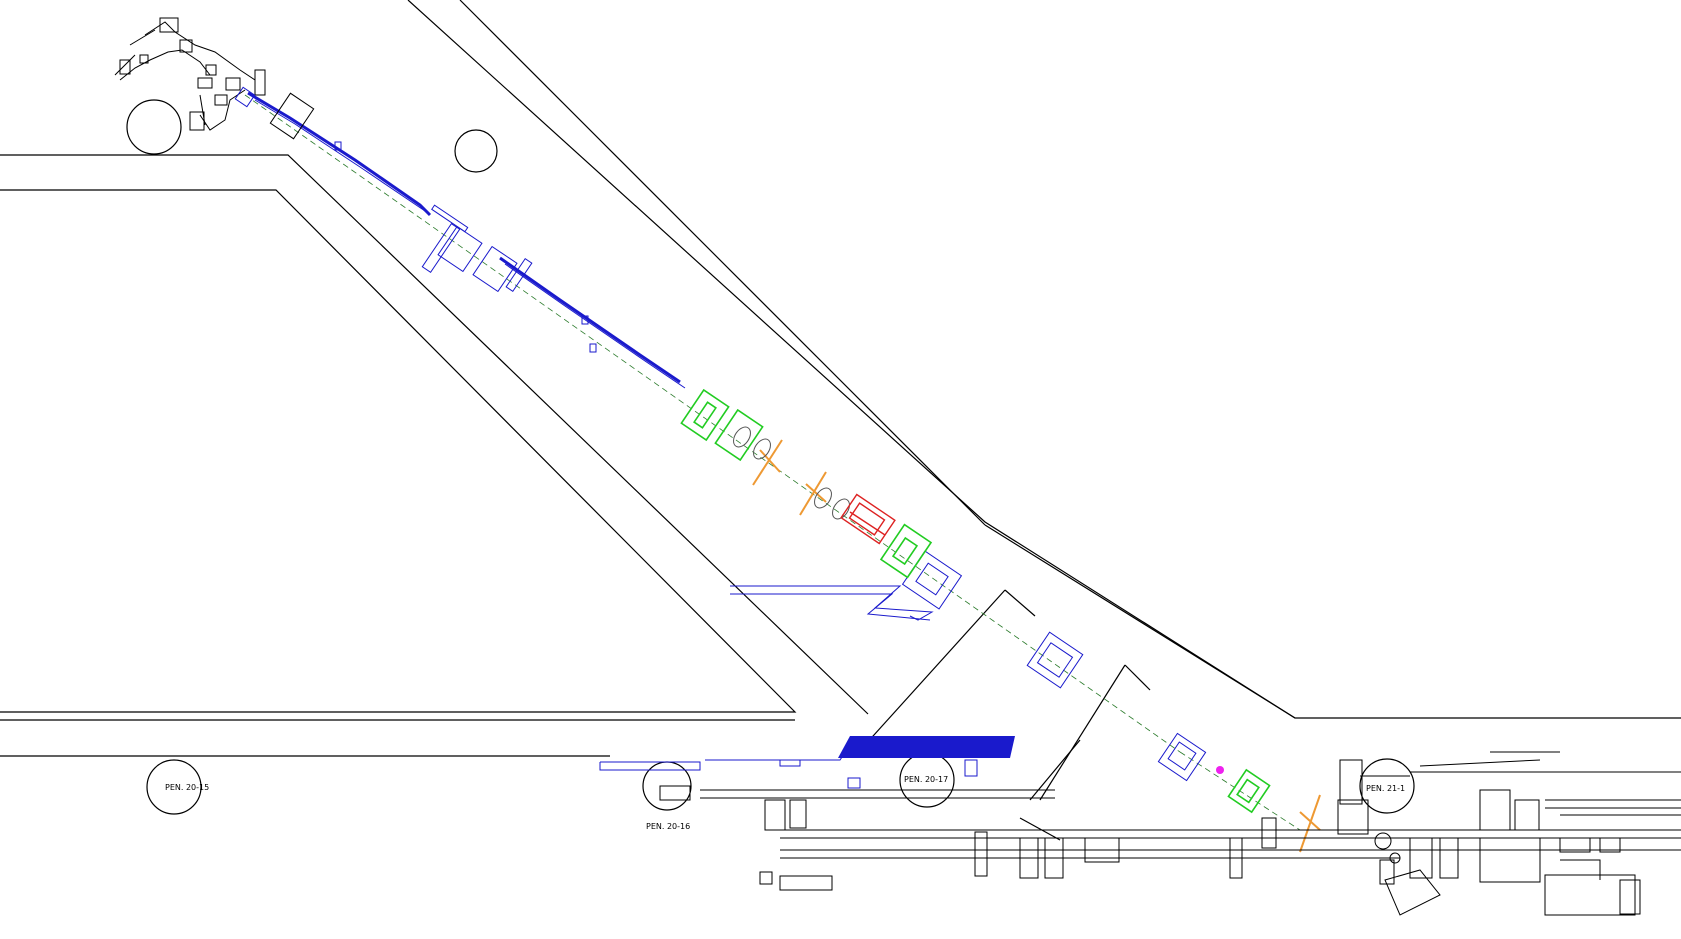  What do you see at coordinates (1170, 833) in the screenshot?
I see `lower-transport` at bounding box center [1170, 833].